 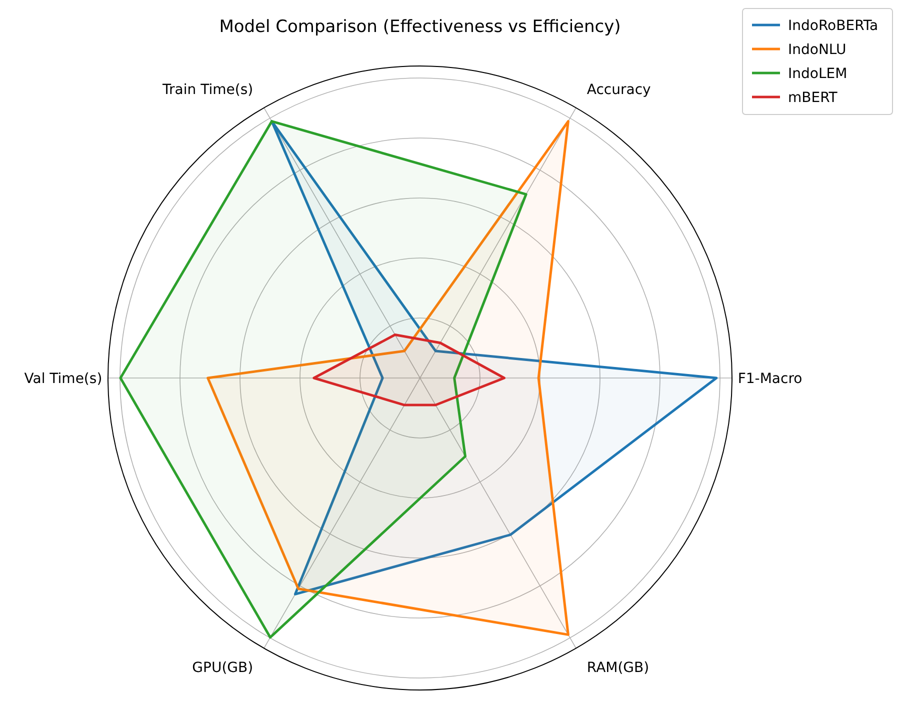 I want to click on legend-label: IndoLEM, so click(x=818, y=74).